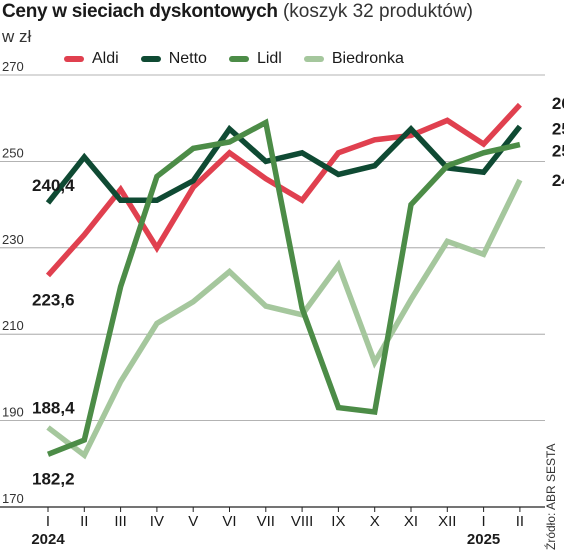 The image size is (564, 555). What do you see at coordinates (238, 59) in the screenshot?
I see `legend-swatch-lidl` at bounding box center [238, 59].